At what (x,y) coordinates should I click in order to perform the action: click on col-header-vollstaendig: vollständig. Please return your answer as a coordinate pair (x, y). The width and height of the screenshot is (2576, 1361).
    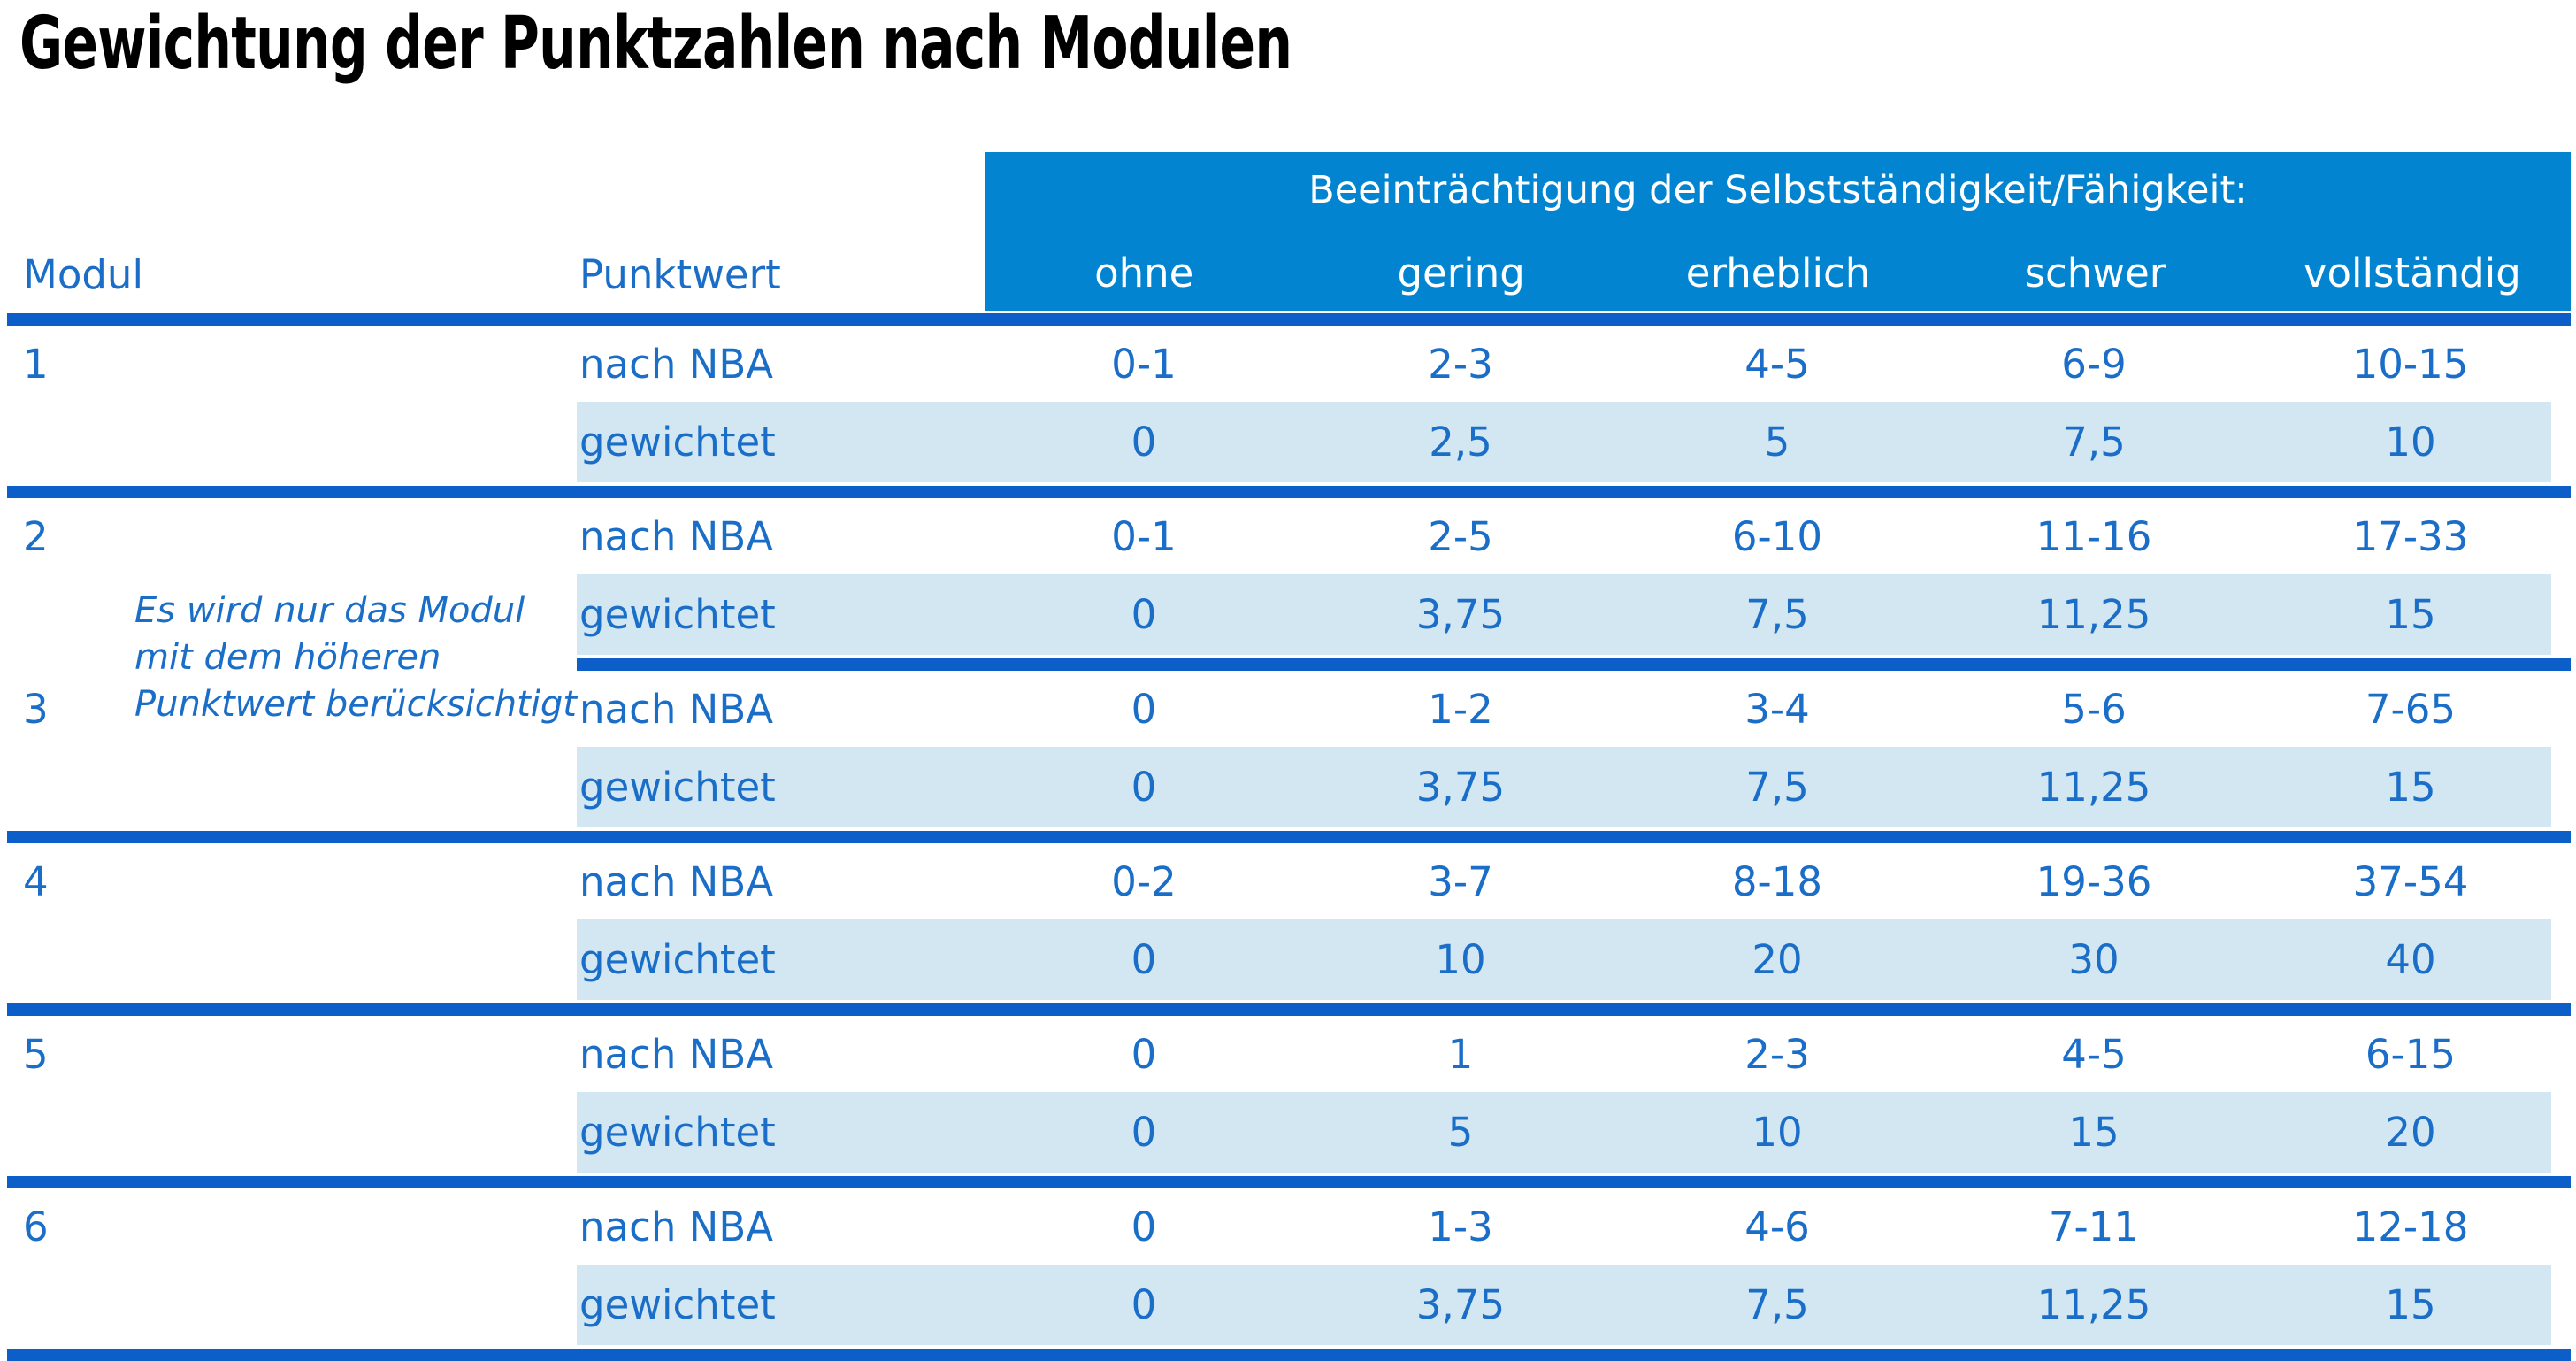
    Looking at the image, I should click on (2412, 273).